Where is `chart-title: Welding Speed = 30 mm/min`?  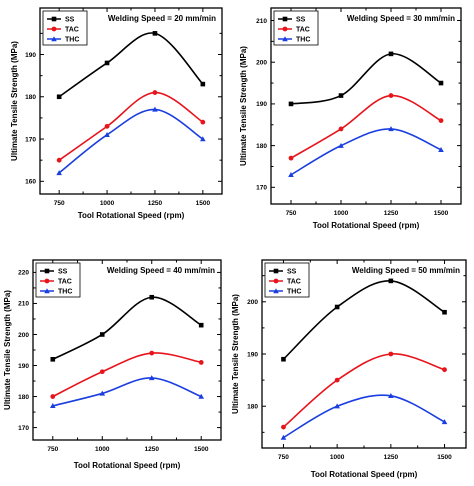
chart-title: Welding Speed = 30 mm/min is located at coordinates (401, 18).